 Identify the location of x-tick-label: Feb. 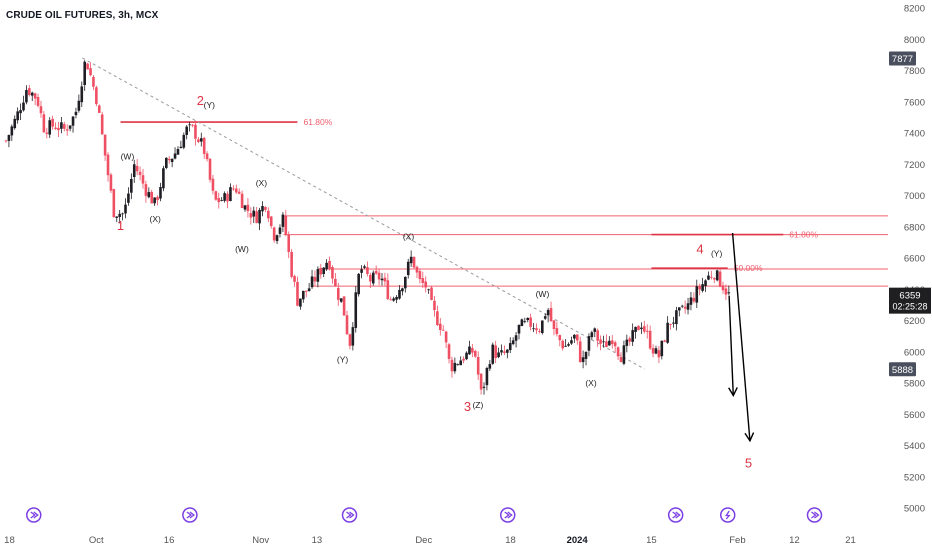
(737, 540).